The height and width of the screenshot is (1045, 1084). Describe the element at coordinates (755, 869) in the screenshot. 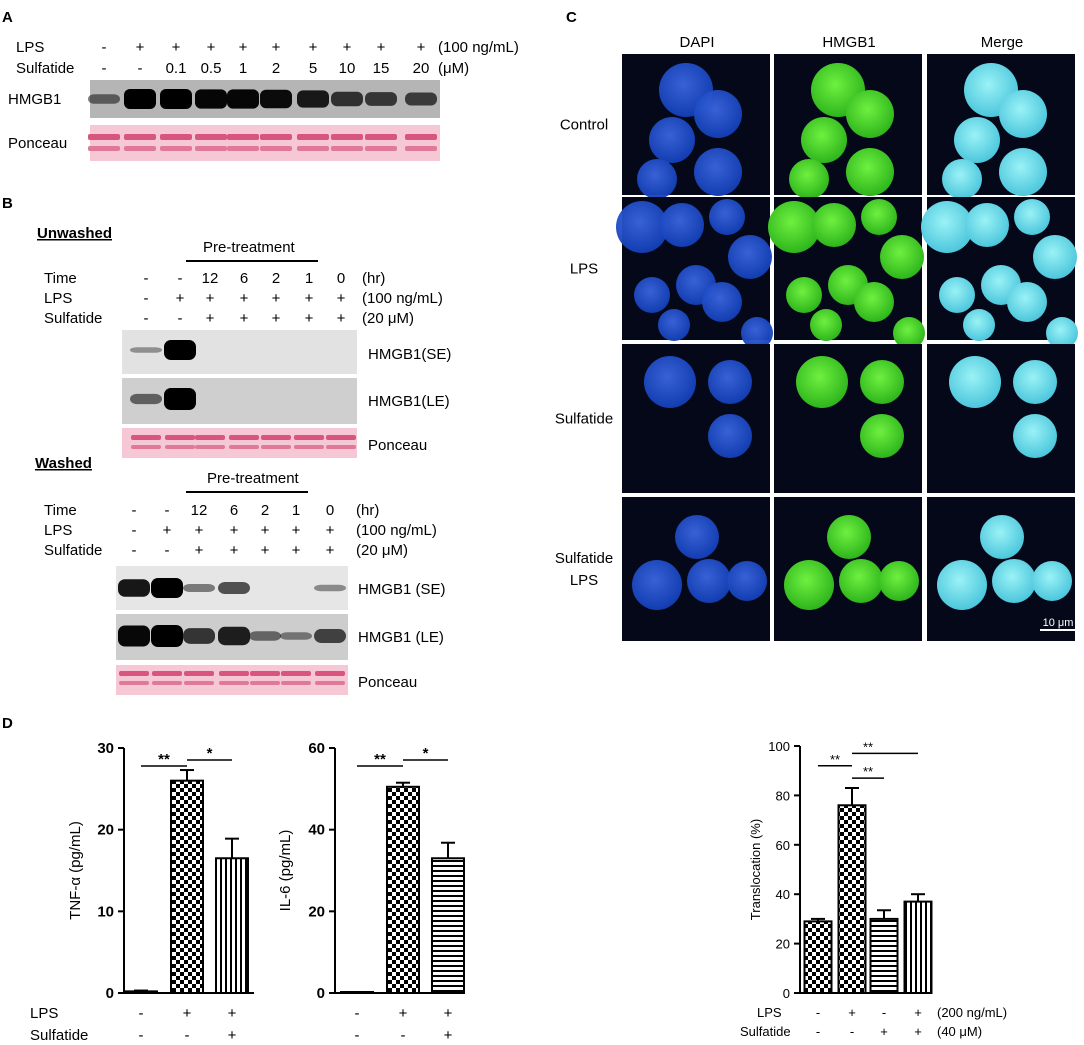

I see `y-axis-label: Translocation (%)` at that location.